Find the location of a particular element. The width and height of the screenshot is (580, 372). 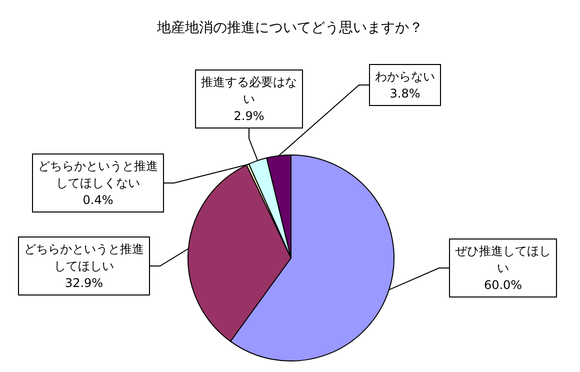

data-label: 0.4% is located at coordinates (98, 200).